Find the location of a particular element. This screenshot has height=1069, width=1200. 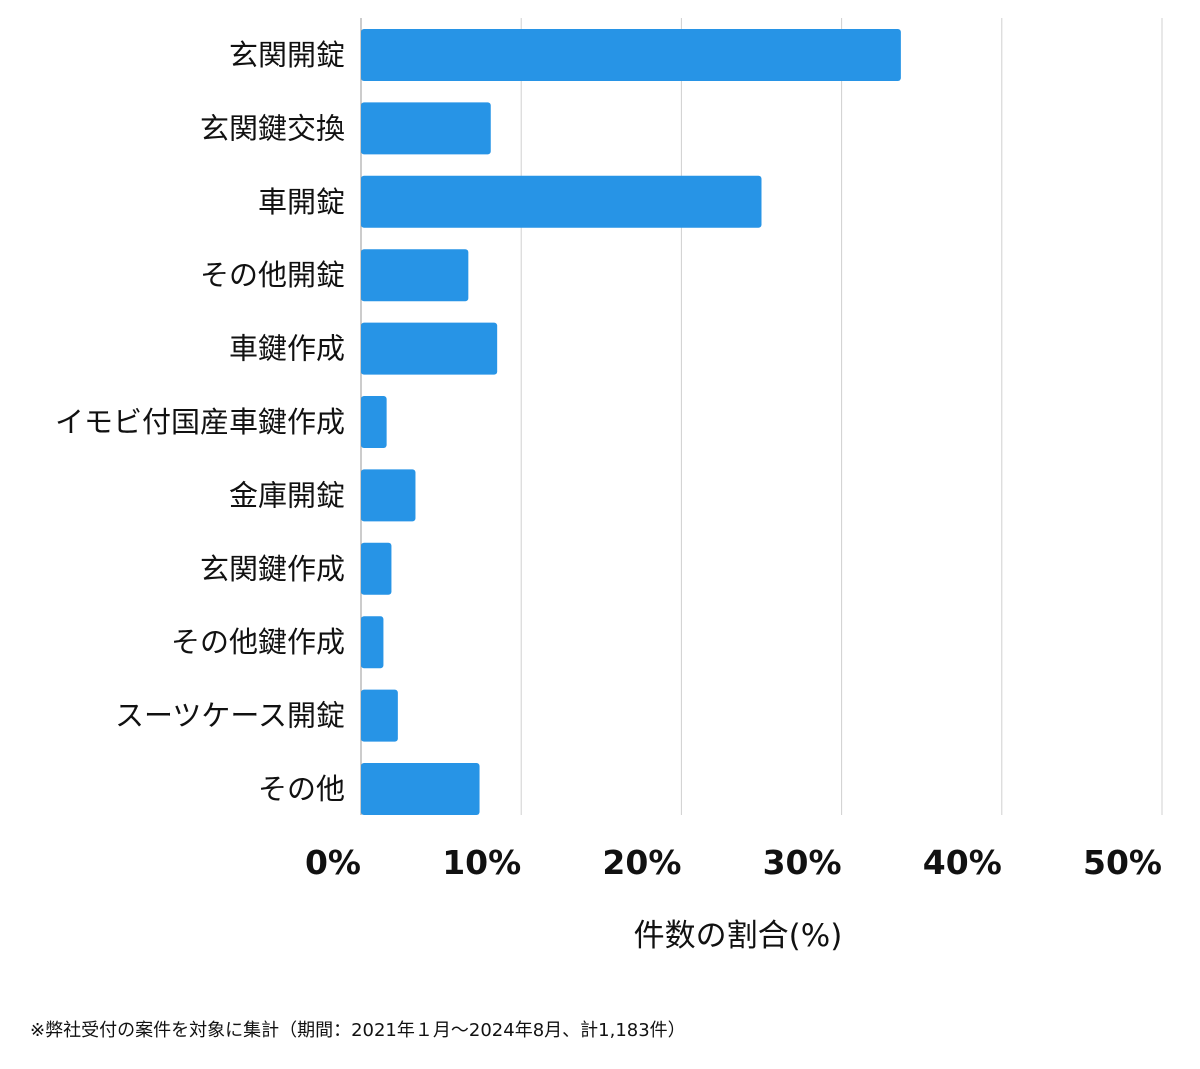

category-label: 玄関鍵作成 is located at coordinates (272, 569).